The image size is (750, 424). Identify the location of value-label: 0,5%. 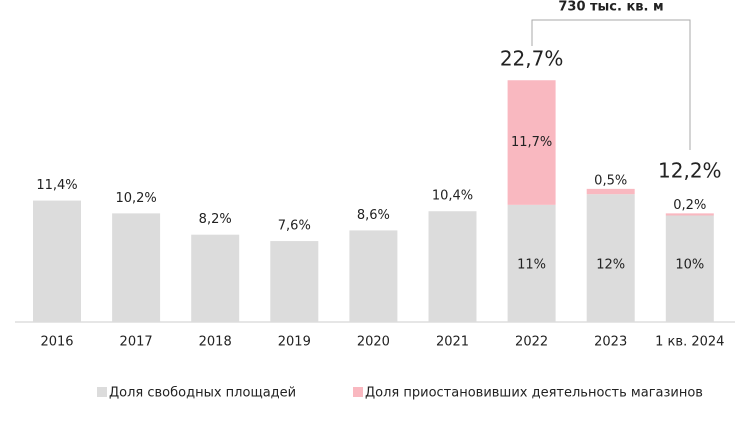
(610, 180).